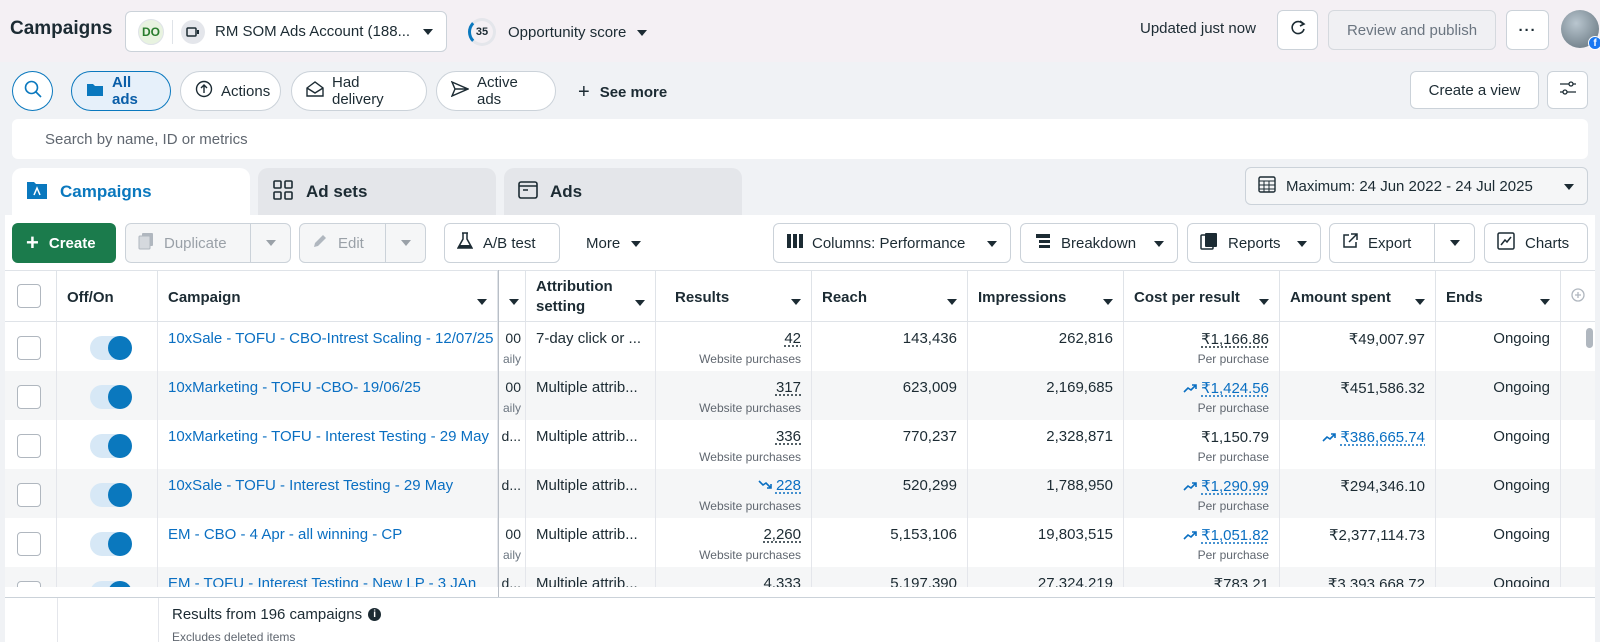 The height and width of the screenshot is (642, 1600). Describe the element at coordinates (1235, 437) in the screenshot. I see `cpr-value: ₹1,150.79` at that location.